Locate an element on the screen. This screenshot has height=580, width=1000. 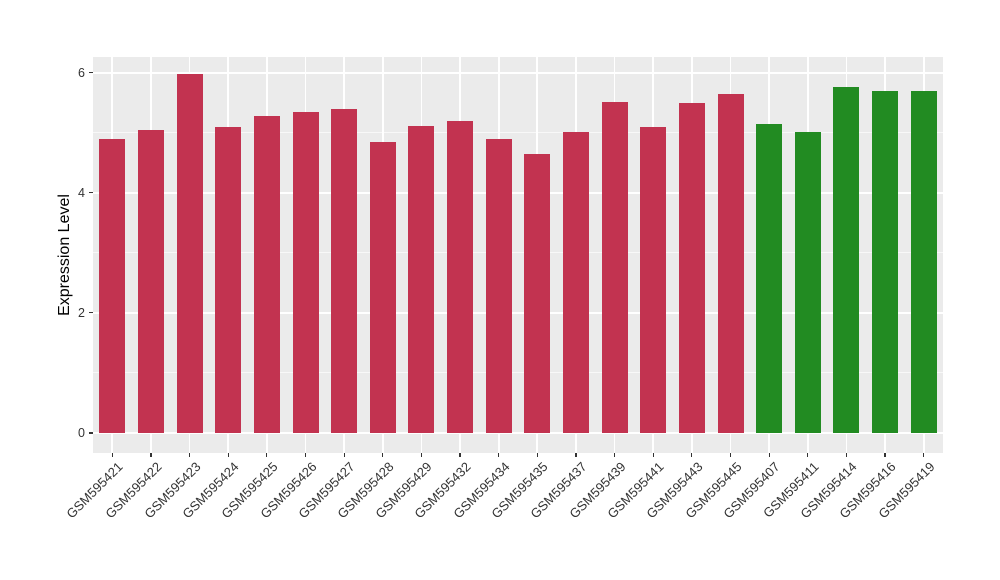
bar-GSM595432 is located at coordinates (460, 277).